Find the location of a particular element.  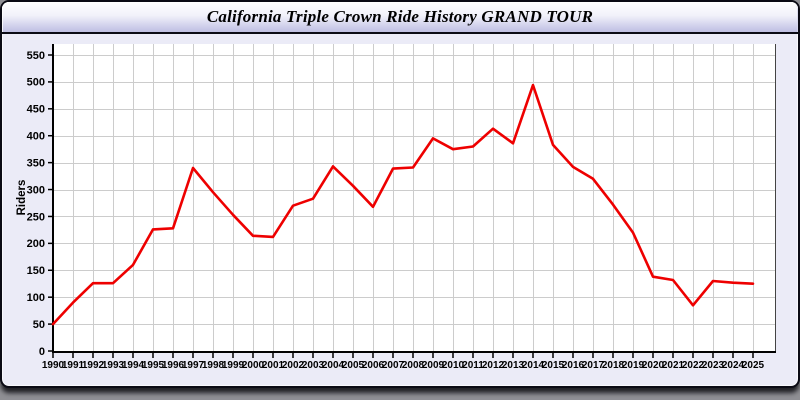

svg-text: 2024 is located at coordinates (733, 365).